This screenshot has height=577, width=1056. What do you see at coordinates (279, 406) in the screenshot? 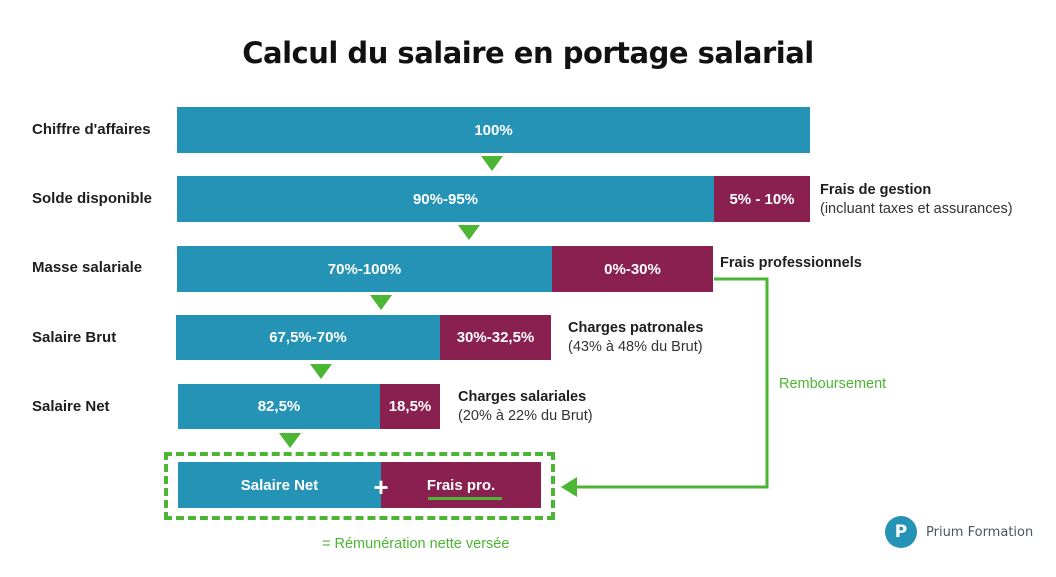
I see `bar-salaire-net: 82,5%` at bounding box center [279, 406].